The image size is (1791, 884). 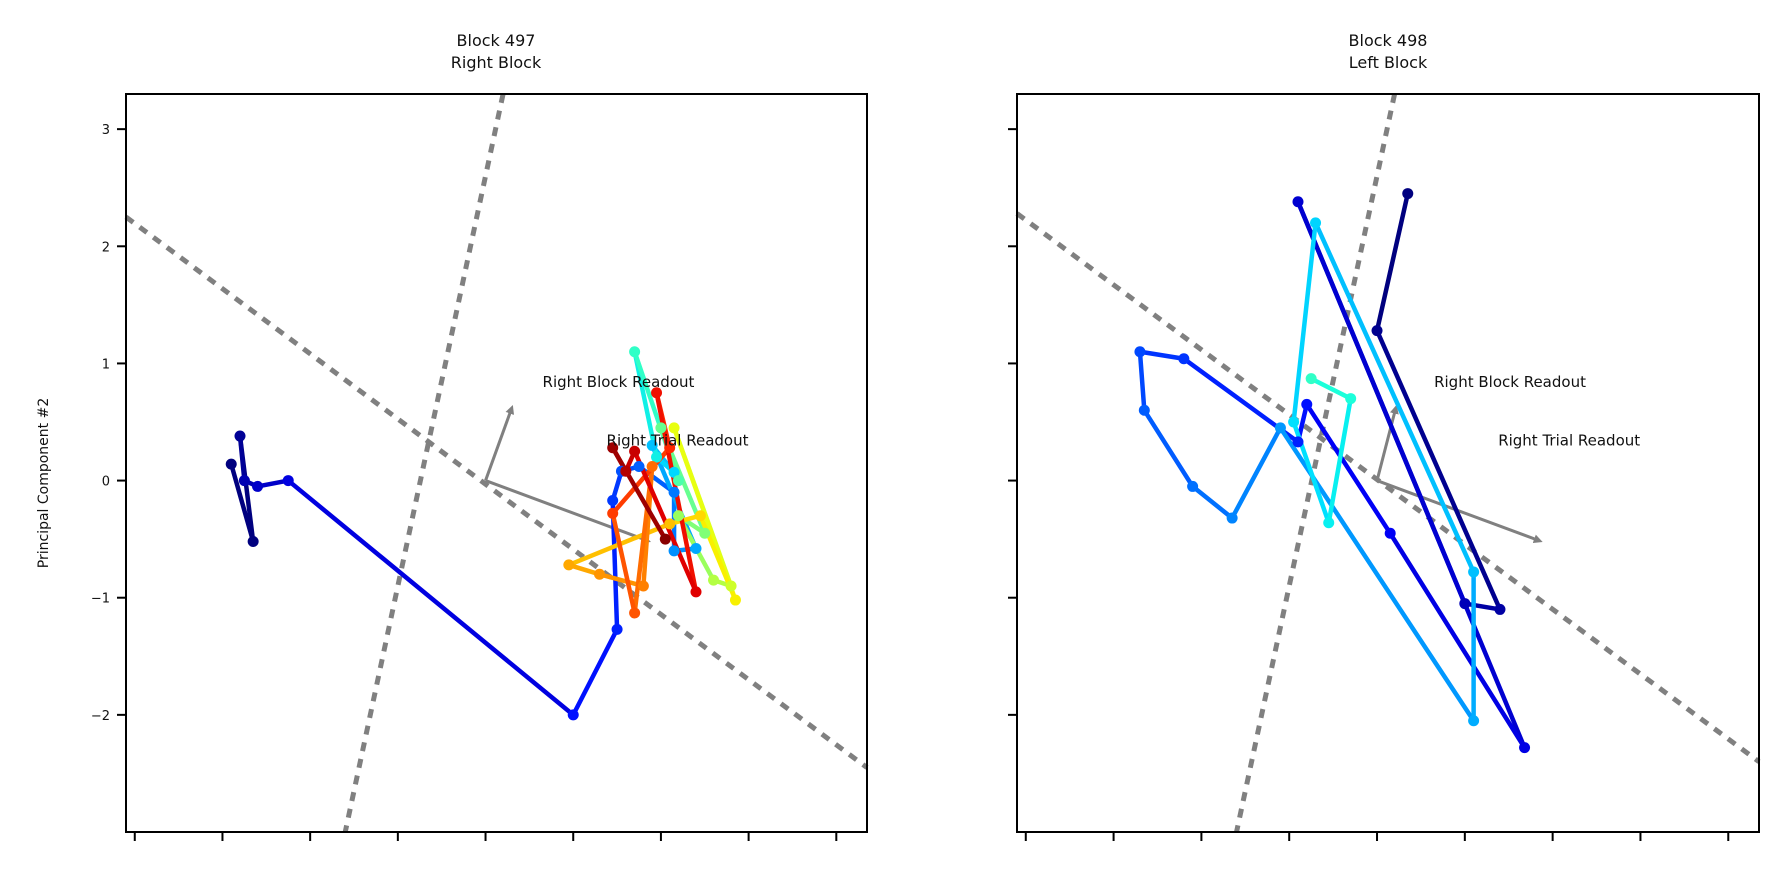 I want to click on left-readout-dashed-line, so click(x=424, y=463).